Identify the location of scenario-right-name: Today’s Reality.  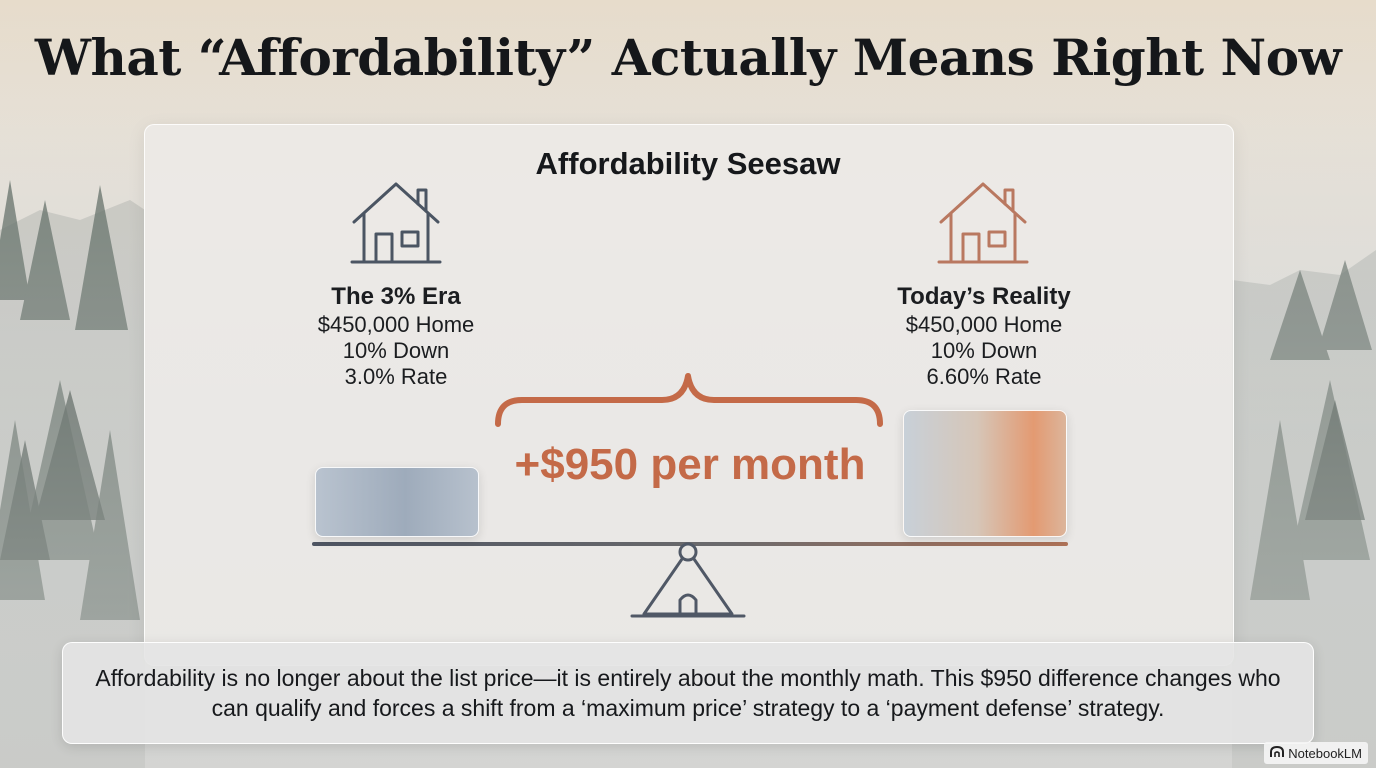
(984, 296).